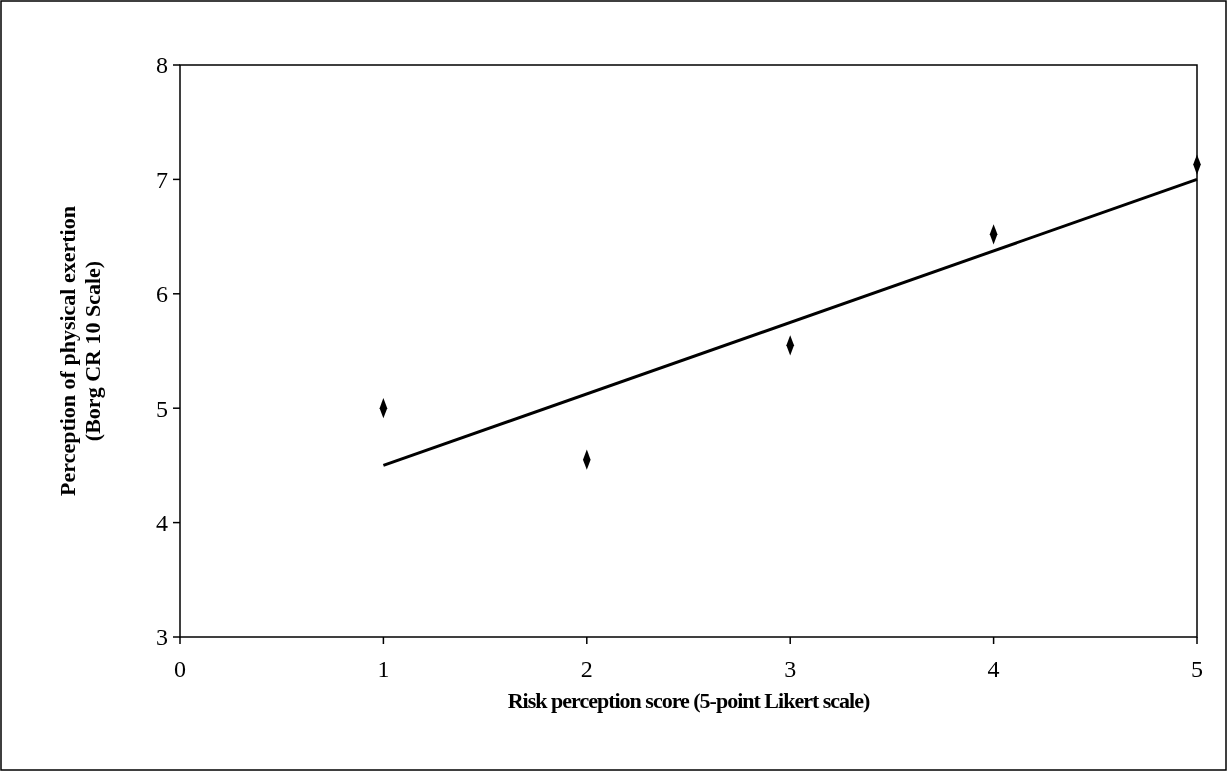 The image size is (1227, 771). What do you see at coordinates (80, 351) in the screenshot?
I see `y-axis-title: Perception of physical exertion (Borg CR 10 Scale)` at bounding box center [80, 351].